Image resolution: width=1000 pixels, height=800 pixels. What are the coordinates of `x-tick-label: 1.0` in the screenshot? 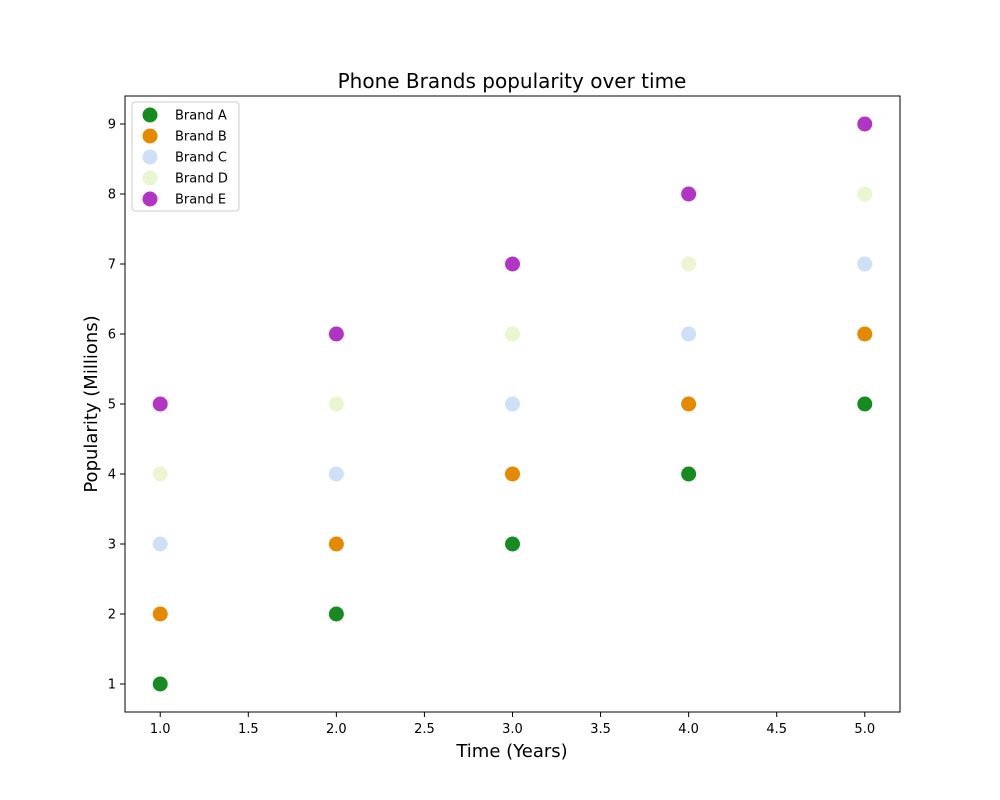 It's located at (160, 729).